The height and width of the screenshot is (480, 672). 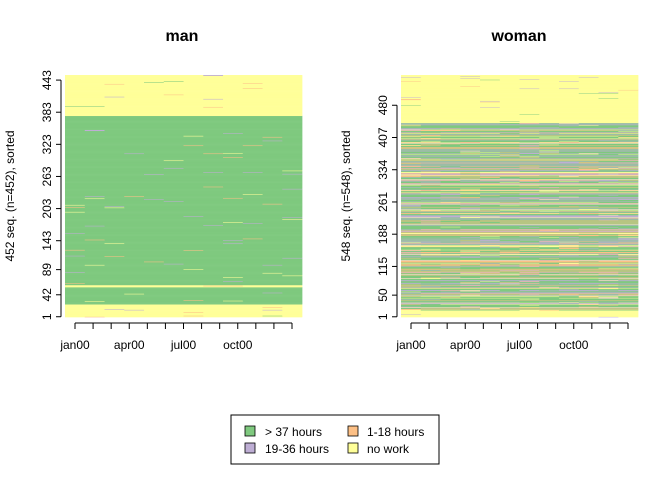 What do you see at coordinates (335, 439) in the screenshot?
I see `legend-frame` at bounding box center [335, 439].